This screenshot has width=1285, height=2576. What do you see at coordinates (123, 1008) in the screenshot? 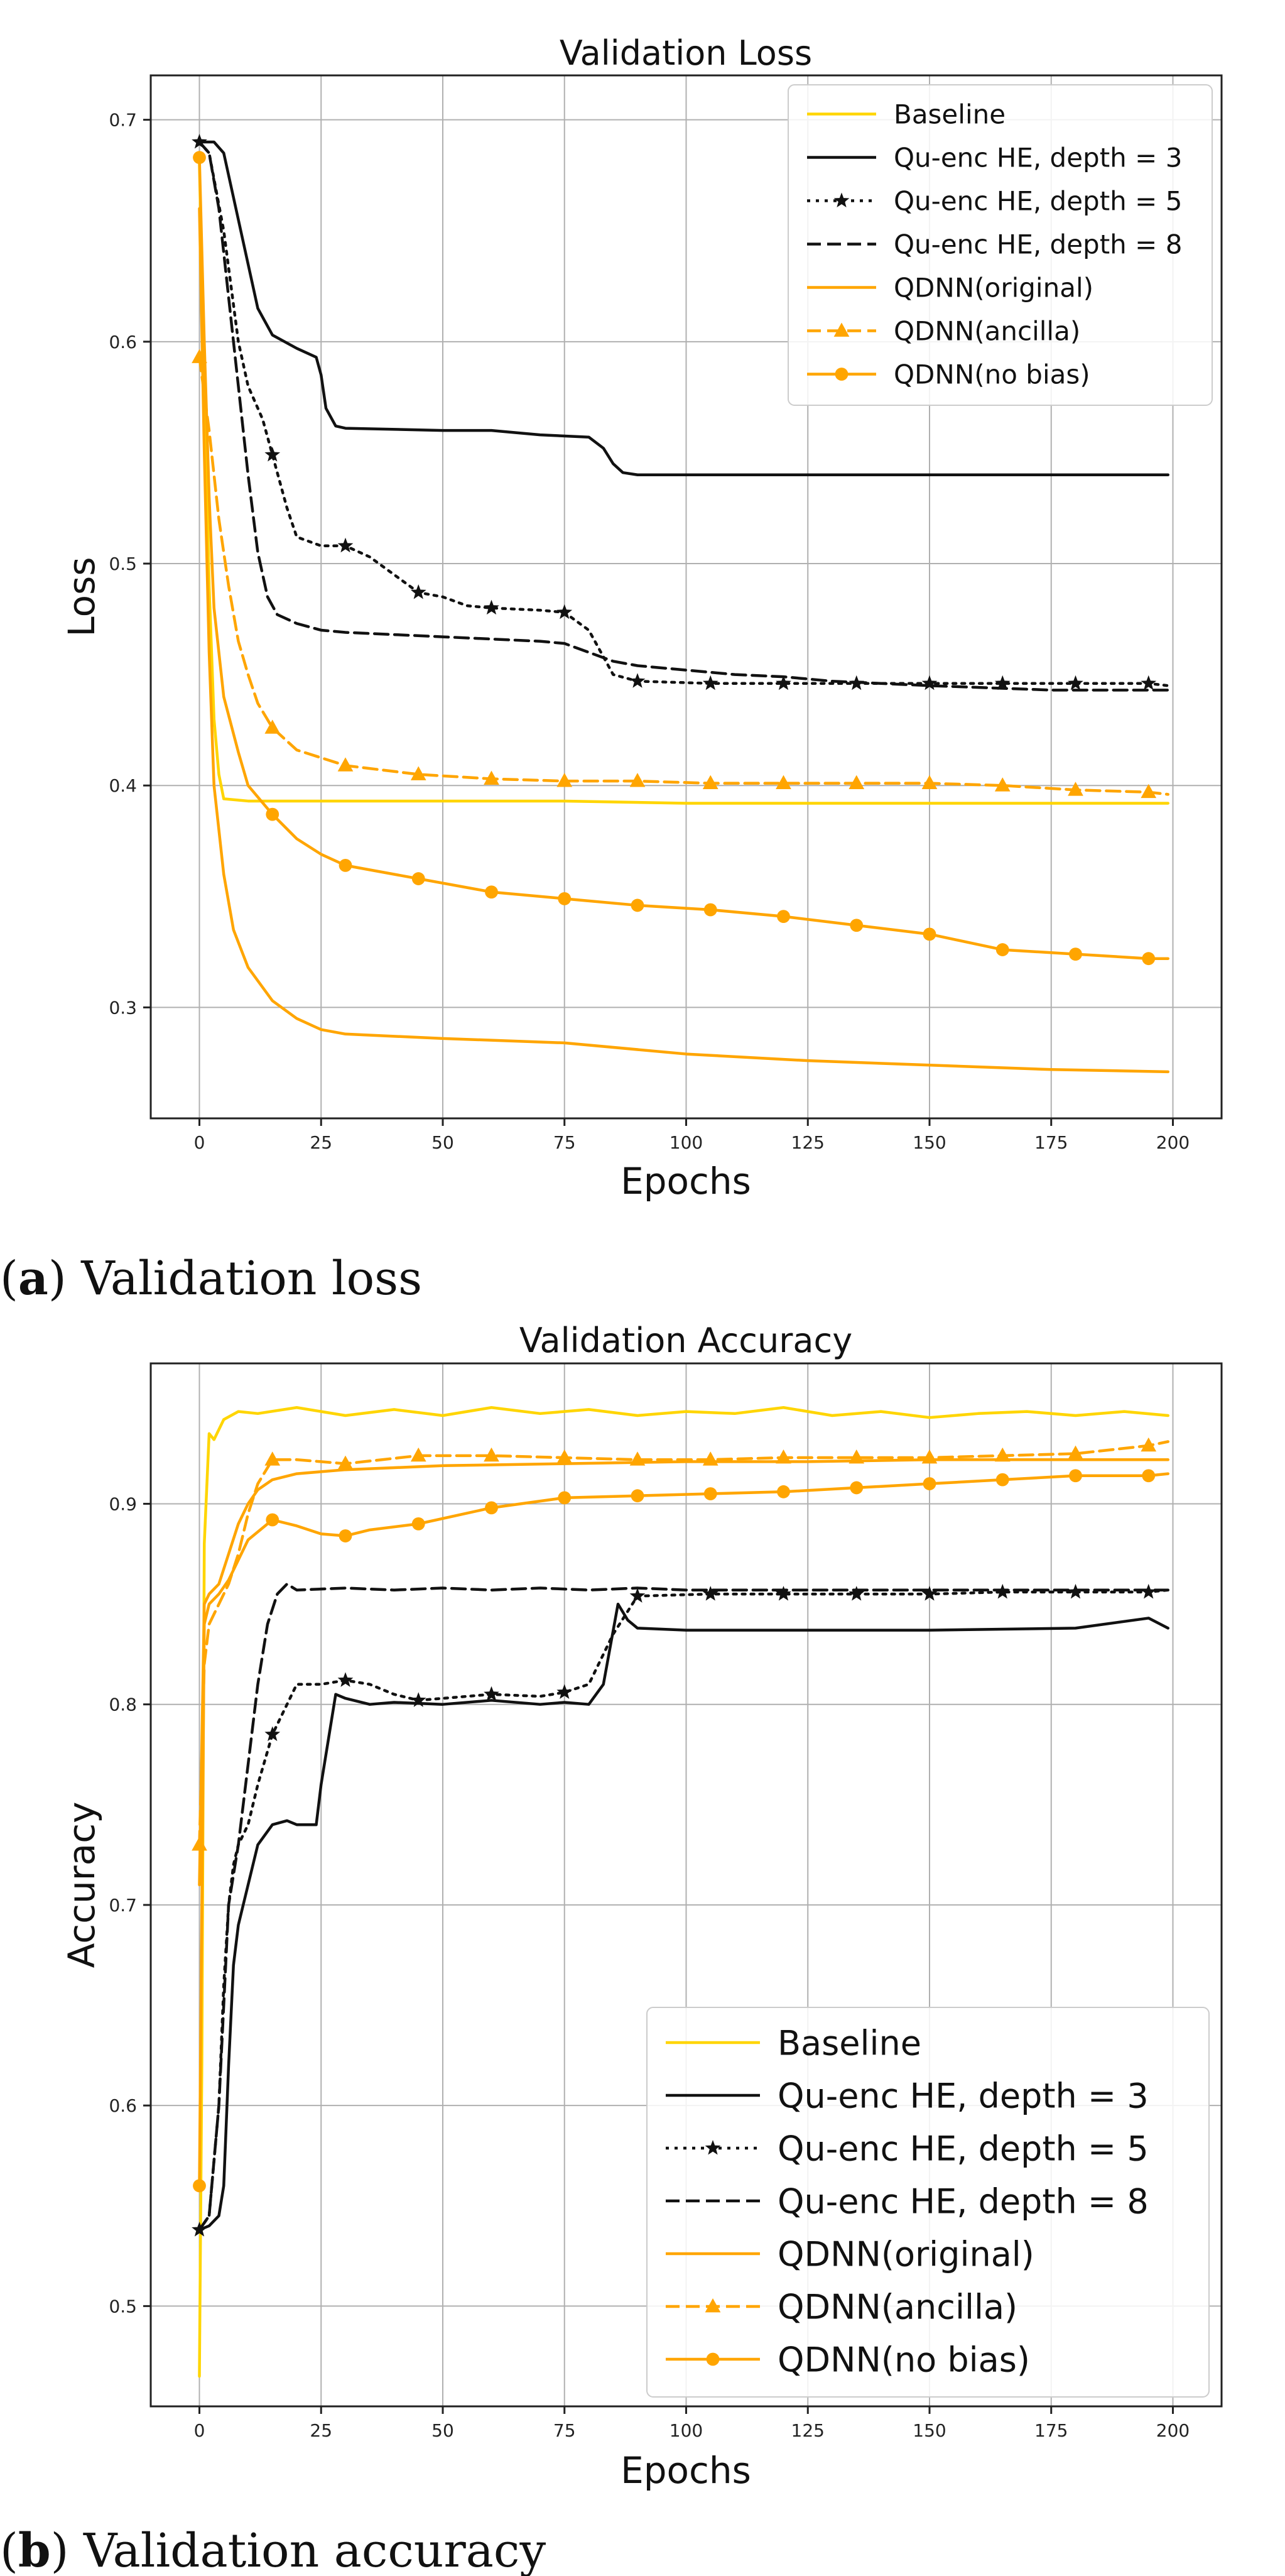
I see `loss-ytick-0.3: 0.3` at bounding box center [123, 1008].